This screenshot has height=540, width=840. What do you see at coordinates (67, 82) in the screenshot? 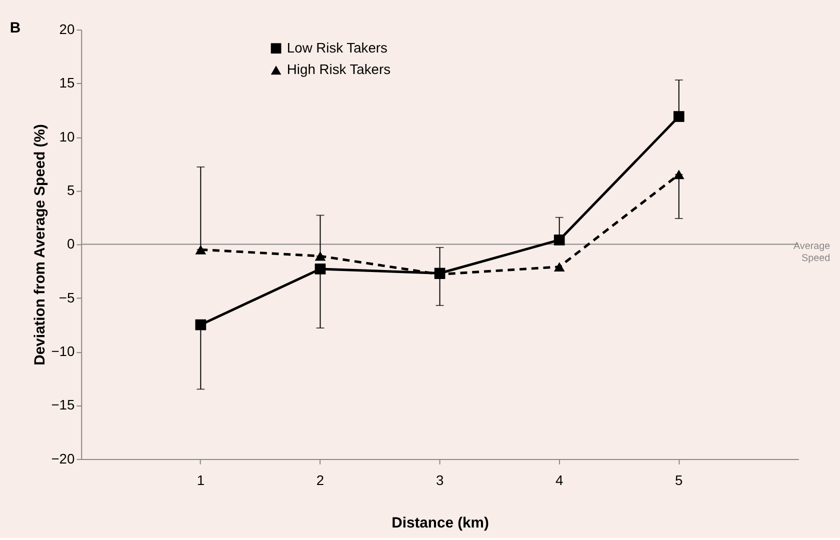
I see `y-tick-label: 15` at bounding box center [67, 82].